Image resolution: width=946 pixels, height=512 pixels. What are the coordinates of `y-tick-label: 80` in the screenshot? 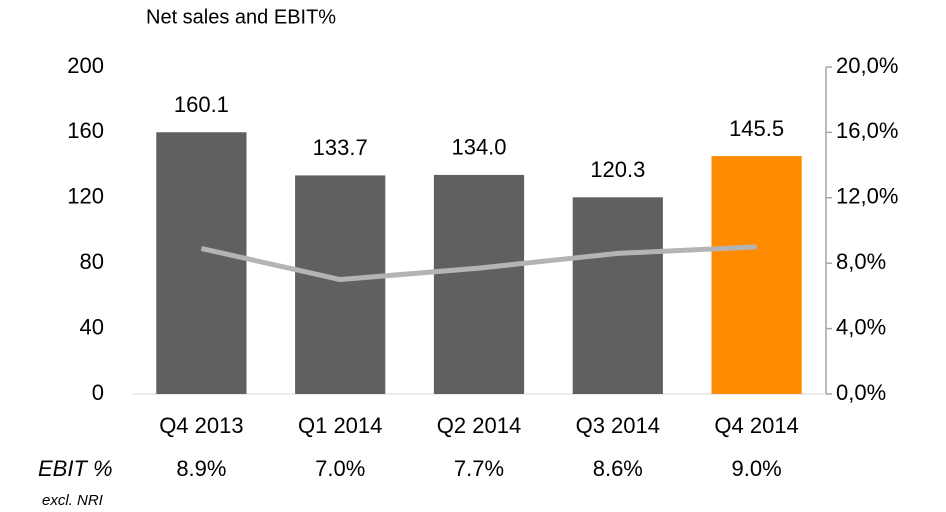 It's located at (92, 261).